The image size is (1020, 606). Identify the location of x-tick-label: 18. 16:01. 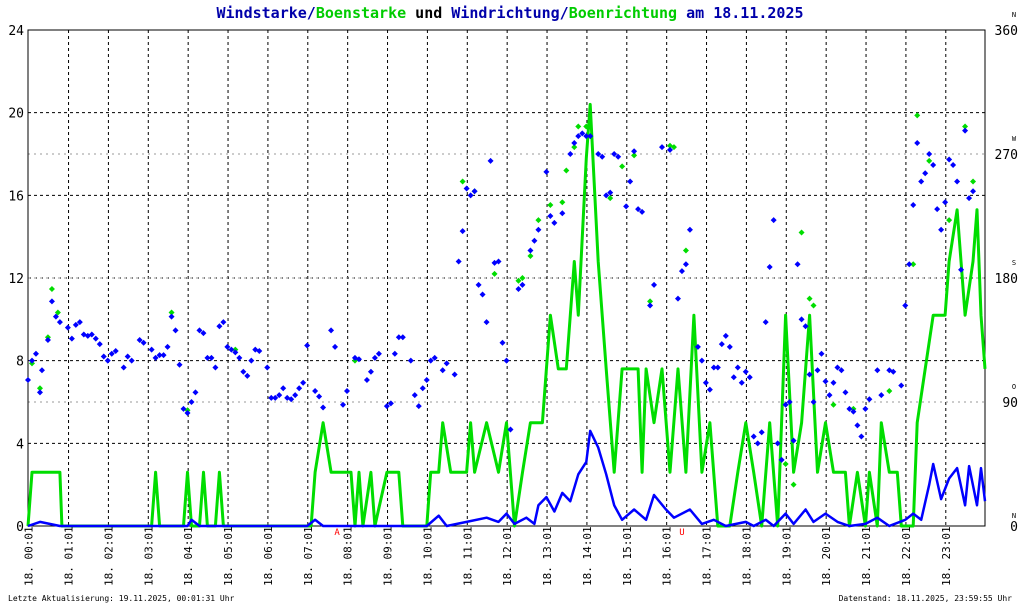
(667, 556).